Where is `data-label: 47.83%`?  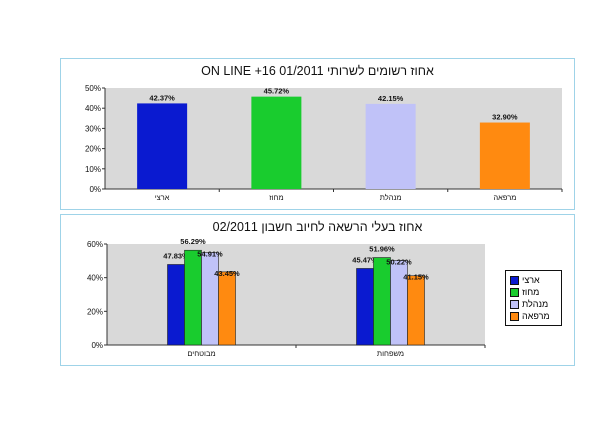
data-label: 47.83% is located at coordinates (176, 255).